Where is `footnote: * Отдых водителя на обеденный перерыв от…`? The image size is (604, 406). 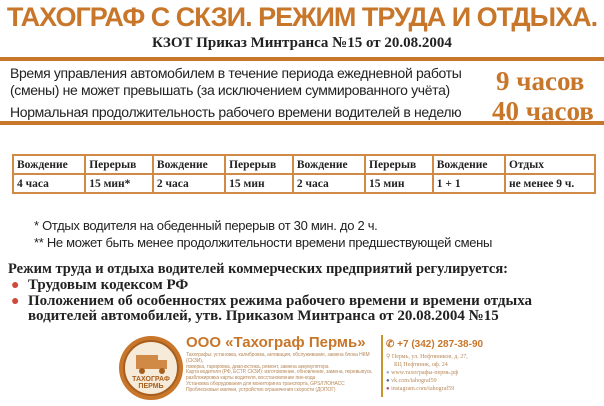 footnote: * Отдых водителя на обеденный перерыв от… is located at coordinates (206, 225).